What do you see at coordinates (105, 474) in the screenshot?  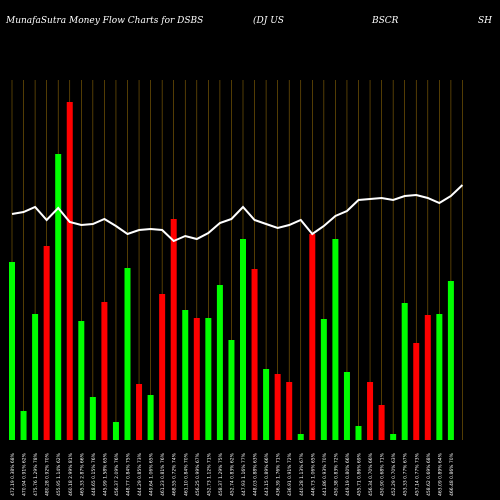 I see `x-tick-label: 445.99 1.58% 65%` at bounding box center [105, 474].